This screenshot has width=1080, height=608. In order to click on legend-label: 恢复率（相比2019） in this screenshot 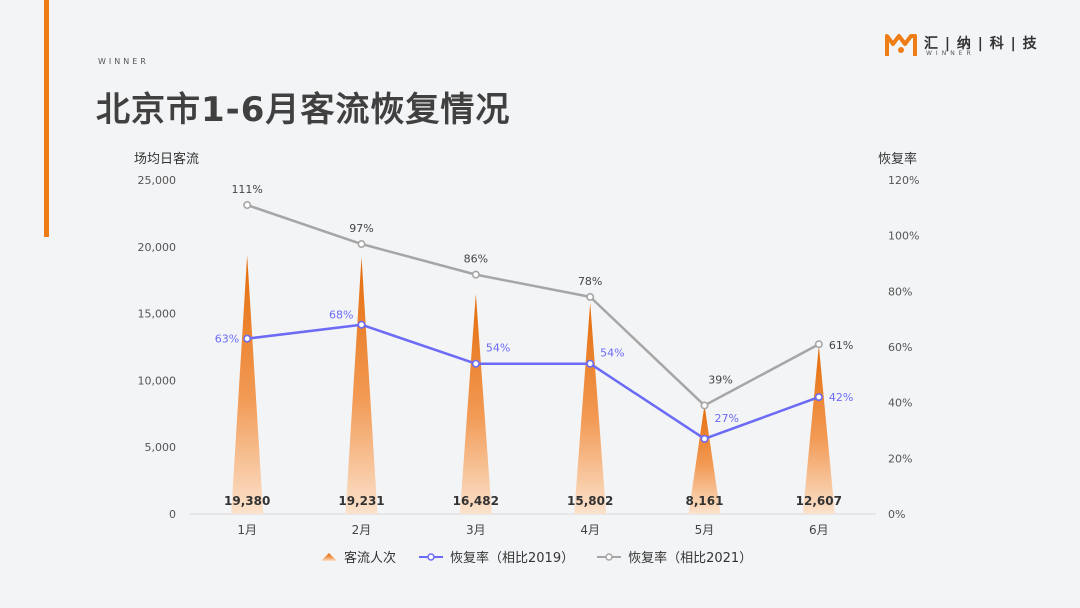, I will do `click(512, 558)`.